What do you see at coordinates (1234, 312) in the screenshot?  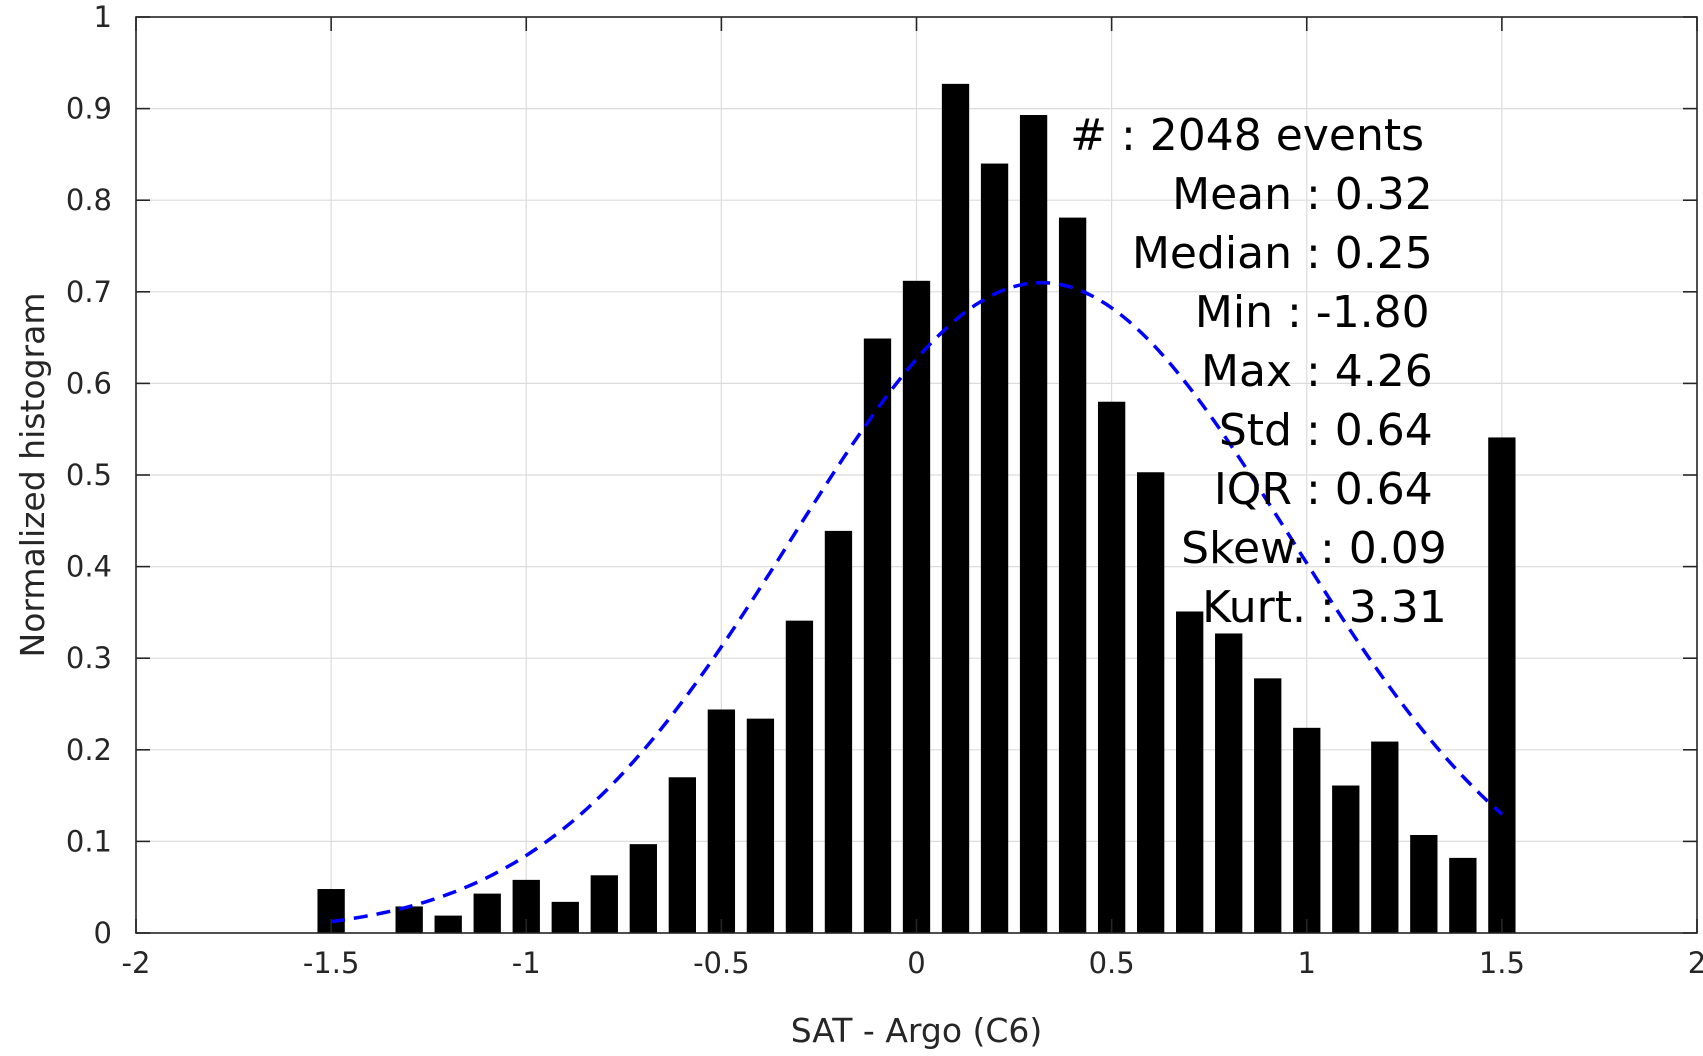 I see `stat-label: Min` at bounding box center [1234, 312].